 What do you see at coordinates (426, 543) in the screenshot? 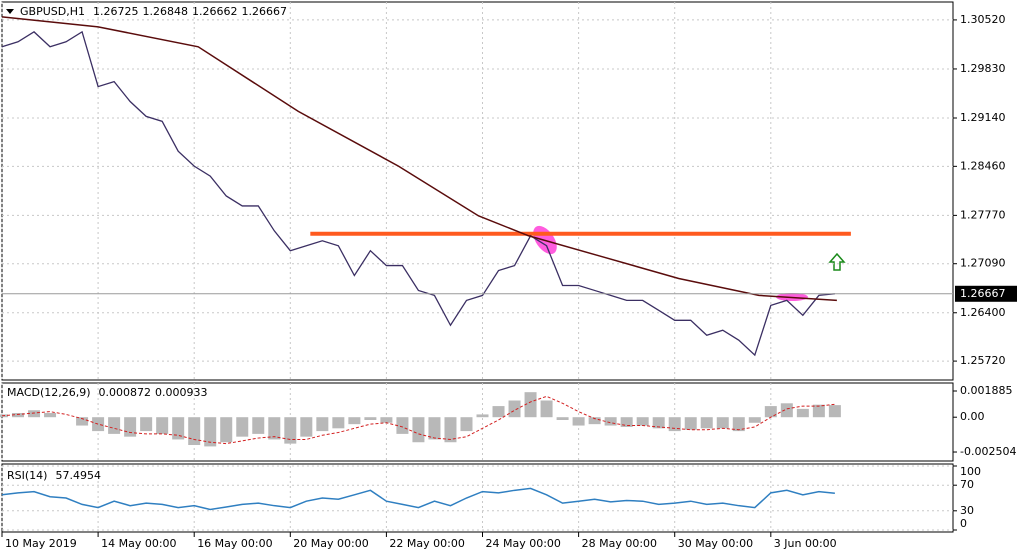
I see `x-tick-label: 22 May 00:00` at bounding box center [426, 543].